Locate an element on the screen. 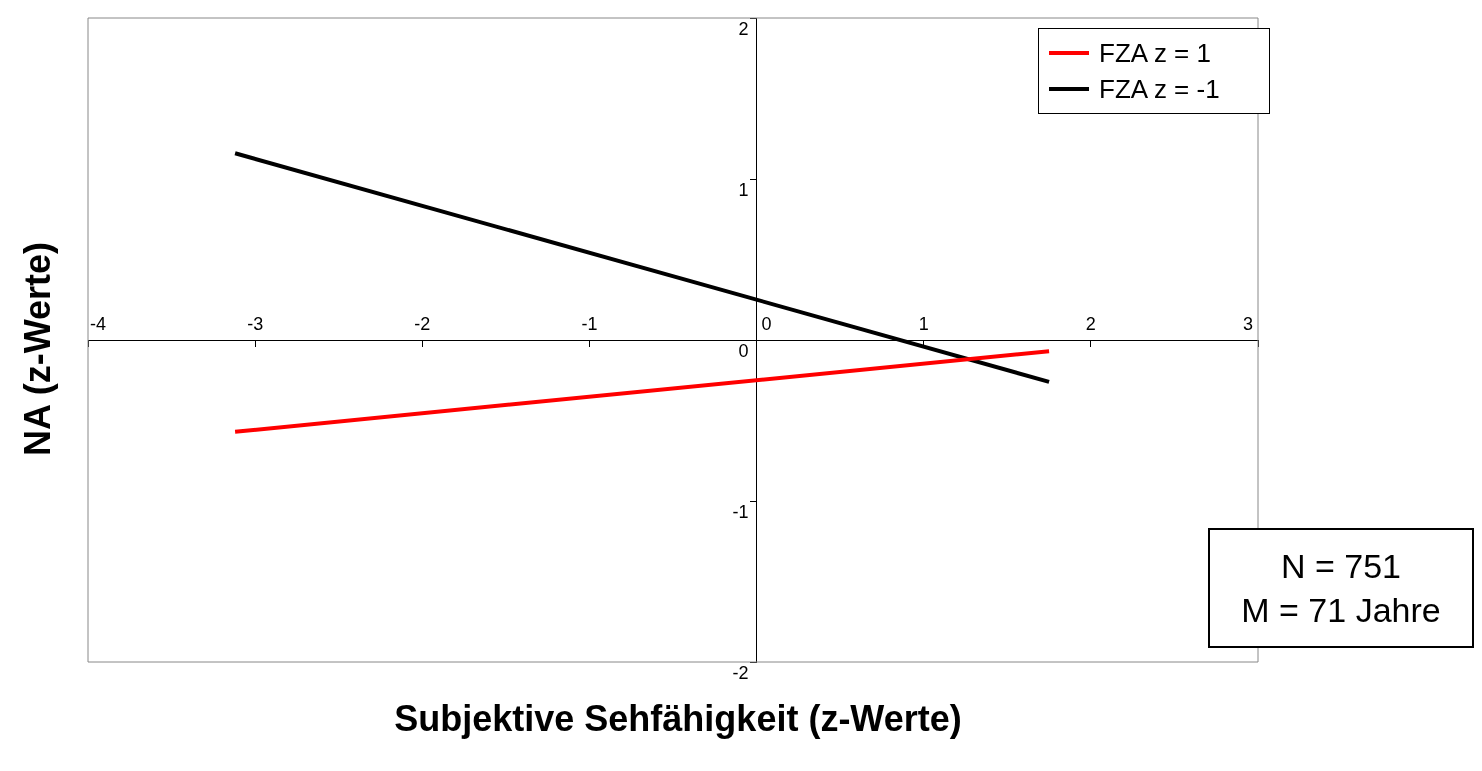 This screenshot has height=771, width=1482. y-tick-label: 0 is located at coordinates (743, 350).